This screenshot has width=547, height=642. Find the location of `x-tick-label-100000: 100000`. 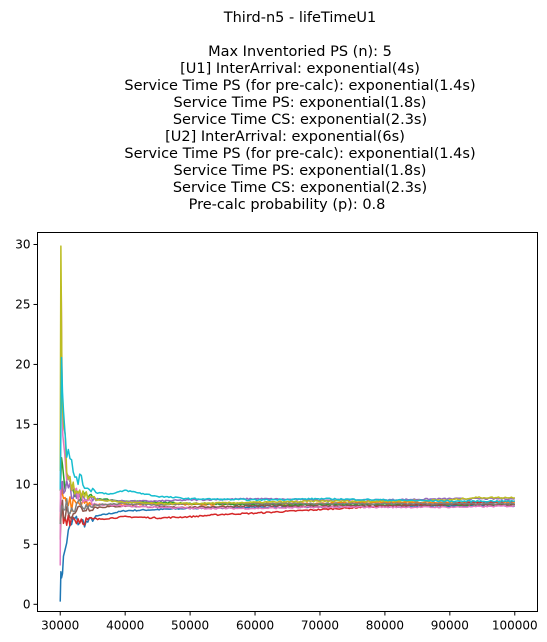

x-tick-label-100000: 100000 is located at coordinates (515, 626).